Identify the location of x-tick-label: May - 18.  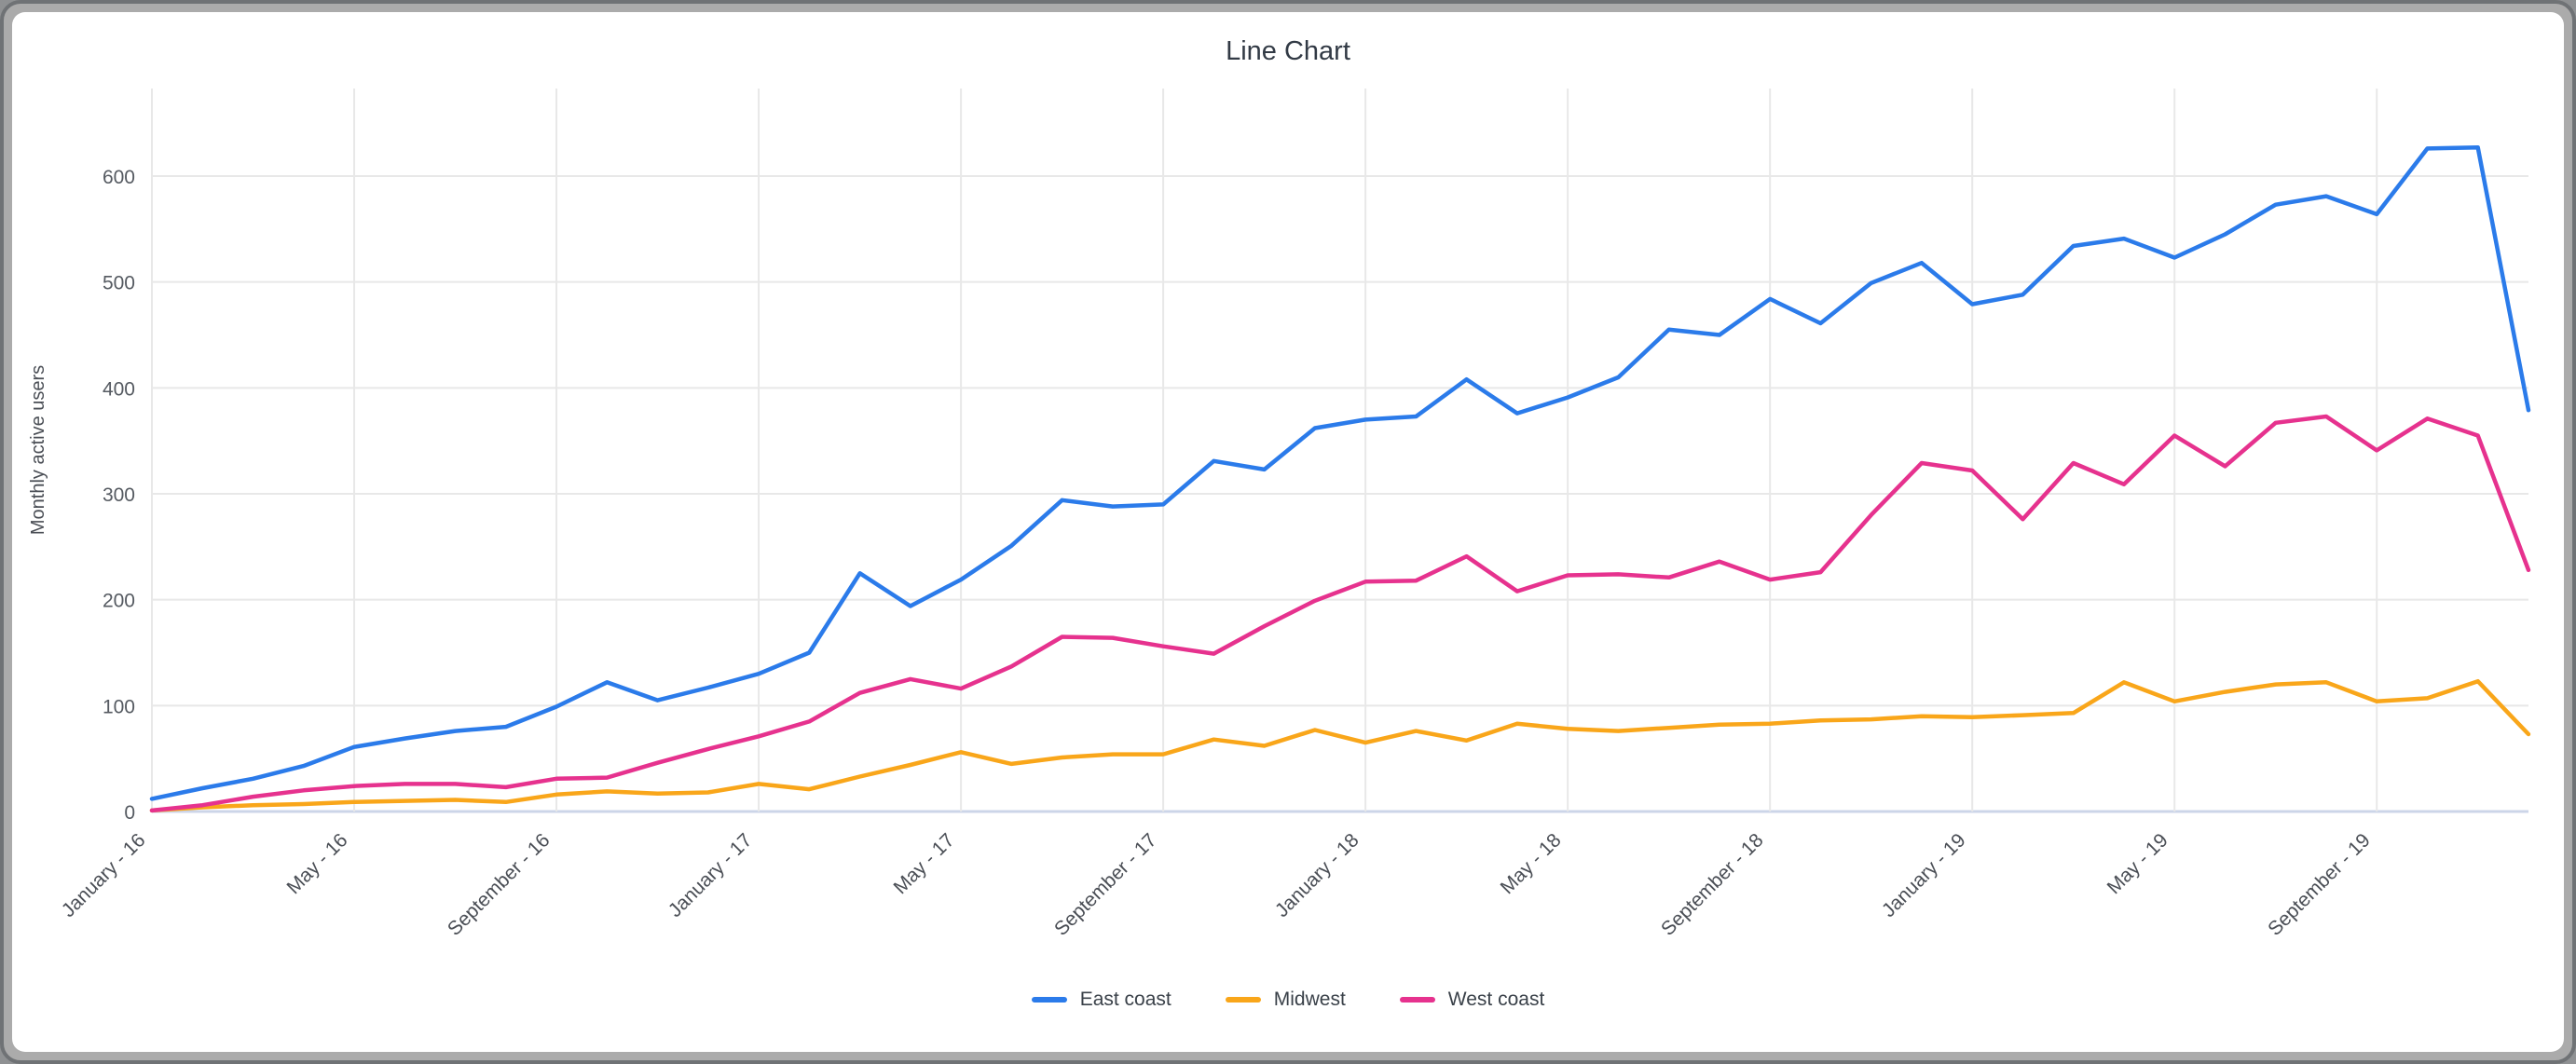
(1531, 863).